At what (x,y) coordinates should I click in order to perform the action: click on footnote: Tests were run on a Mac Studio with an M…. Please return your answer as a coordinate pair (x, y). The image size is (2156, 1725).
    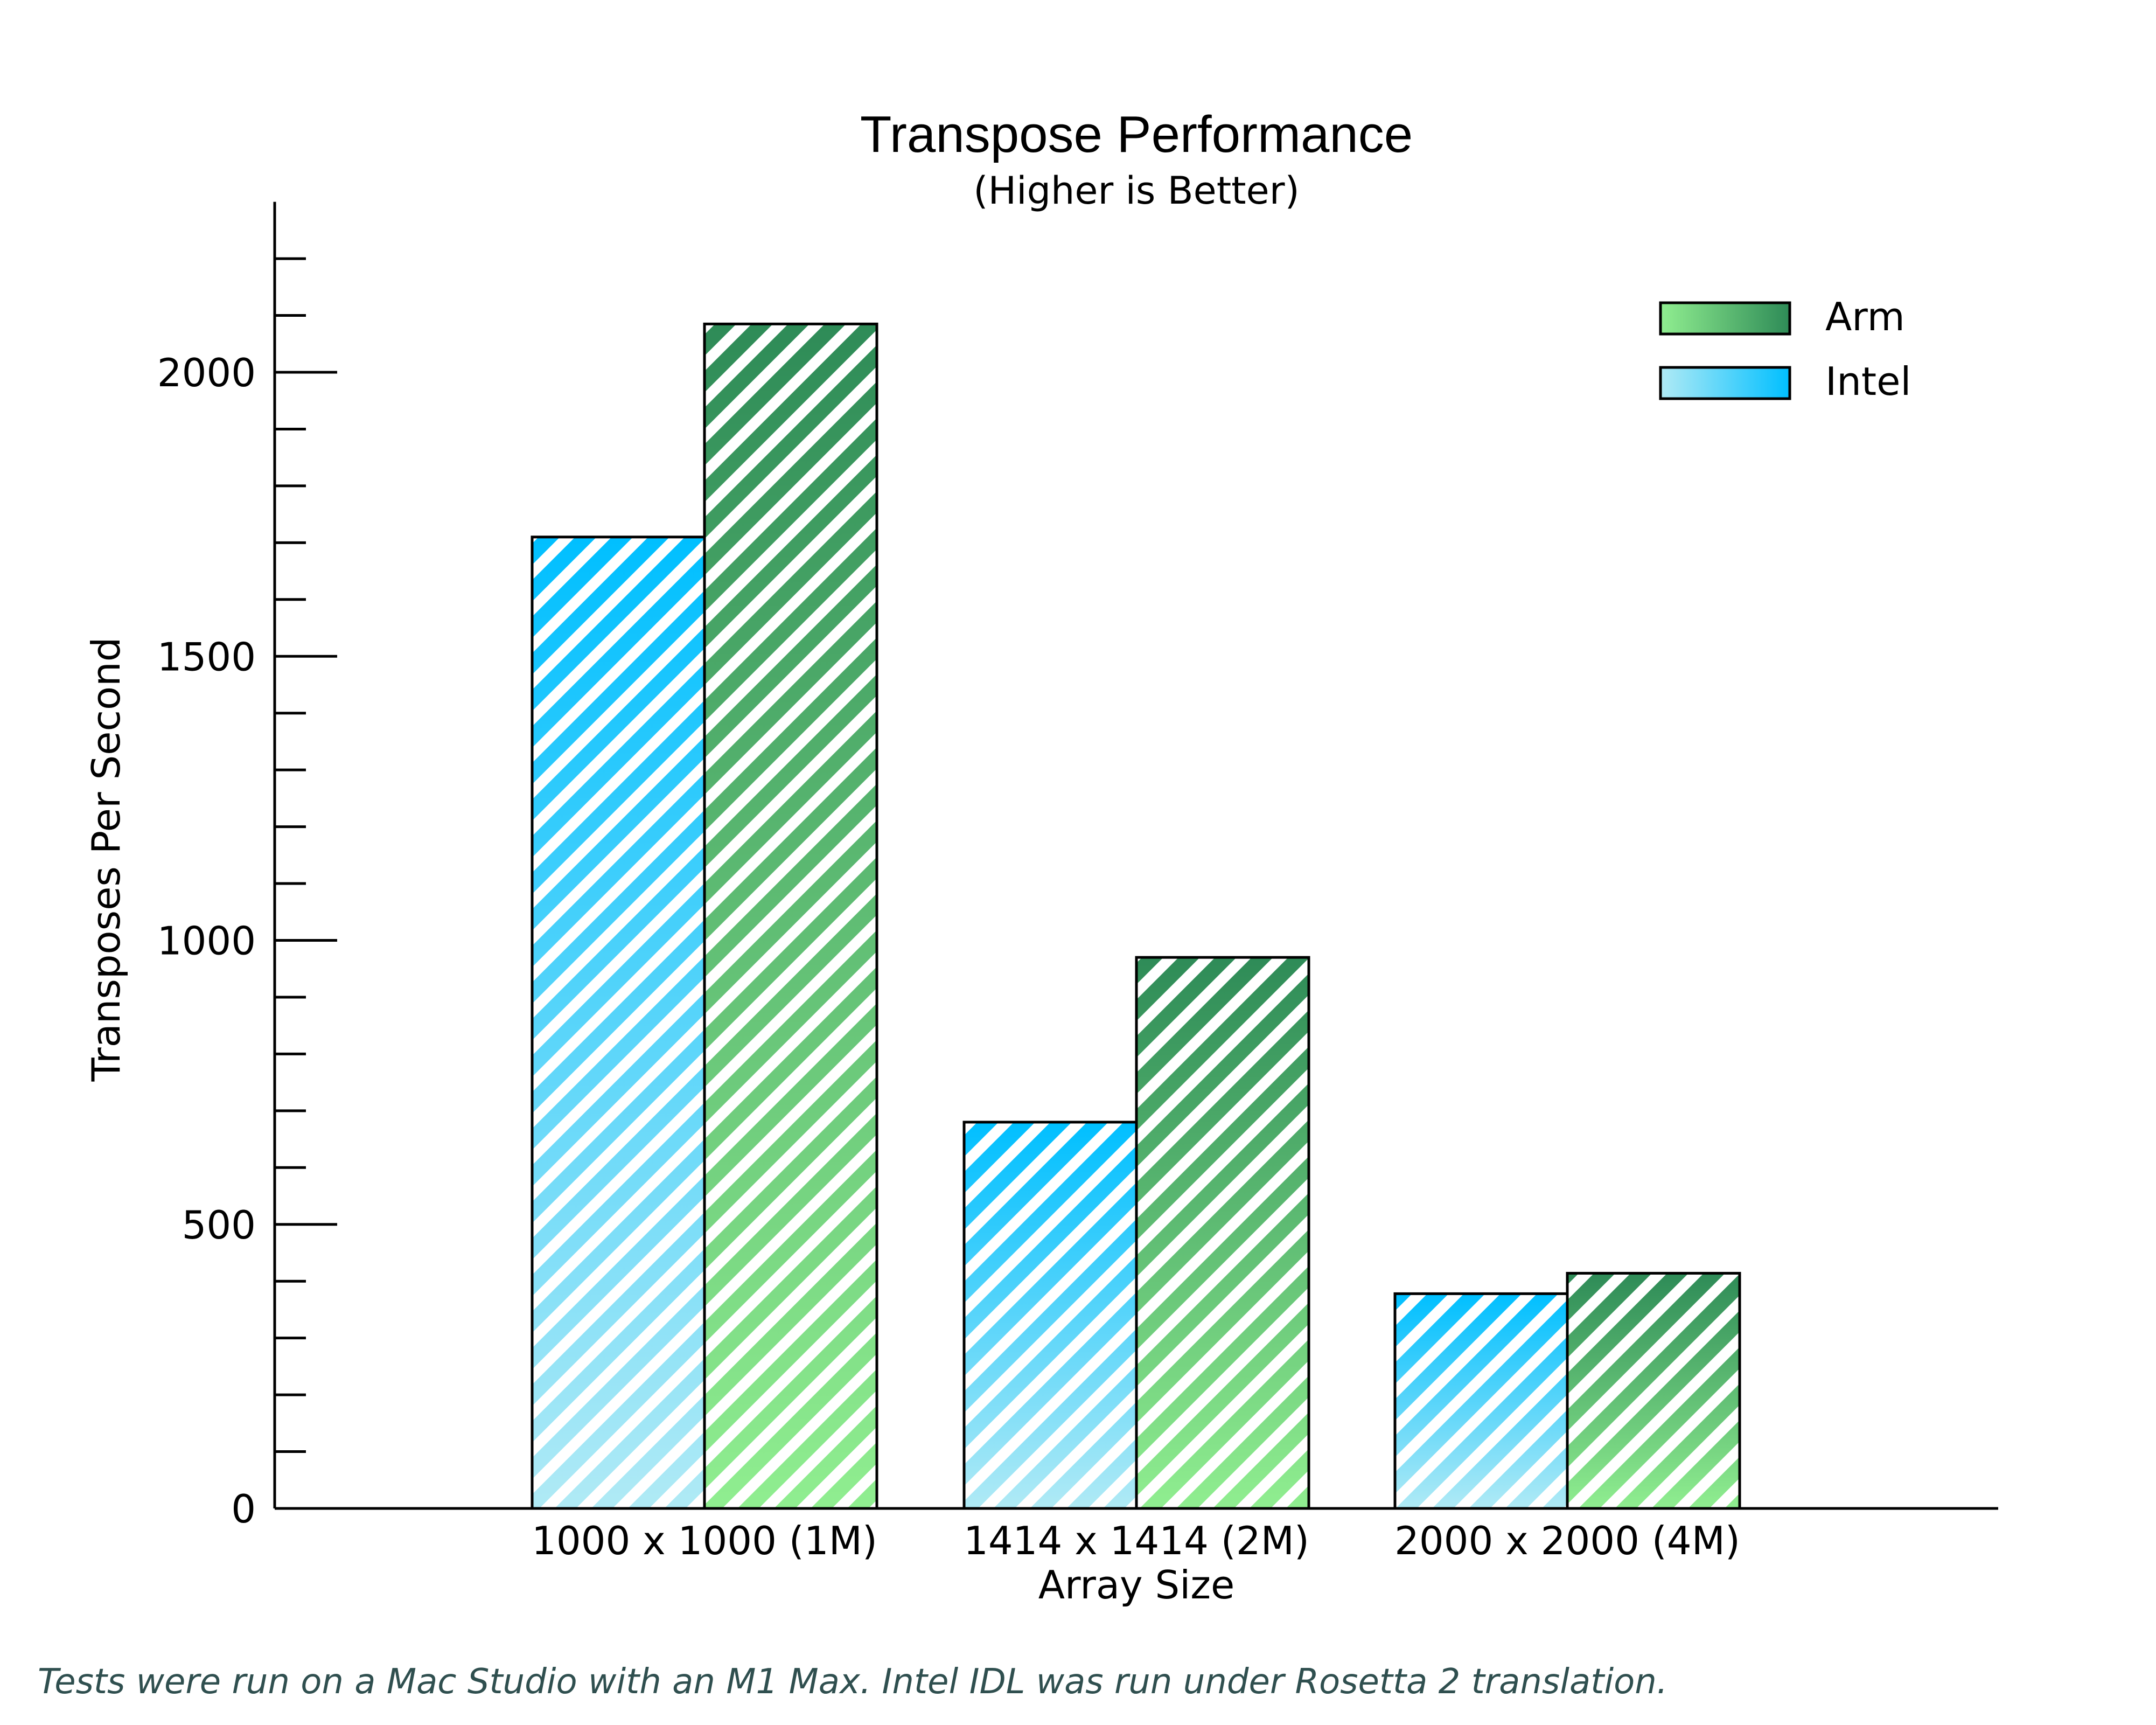
    Looking at the image, I should click on (853, 1682).